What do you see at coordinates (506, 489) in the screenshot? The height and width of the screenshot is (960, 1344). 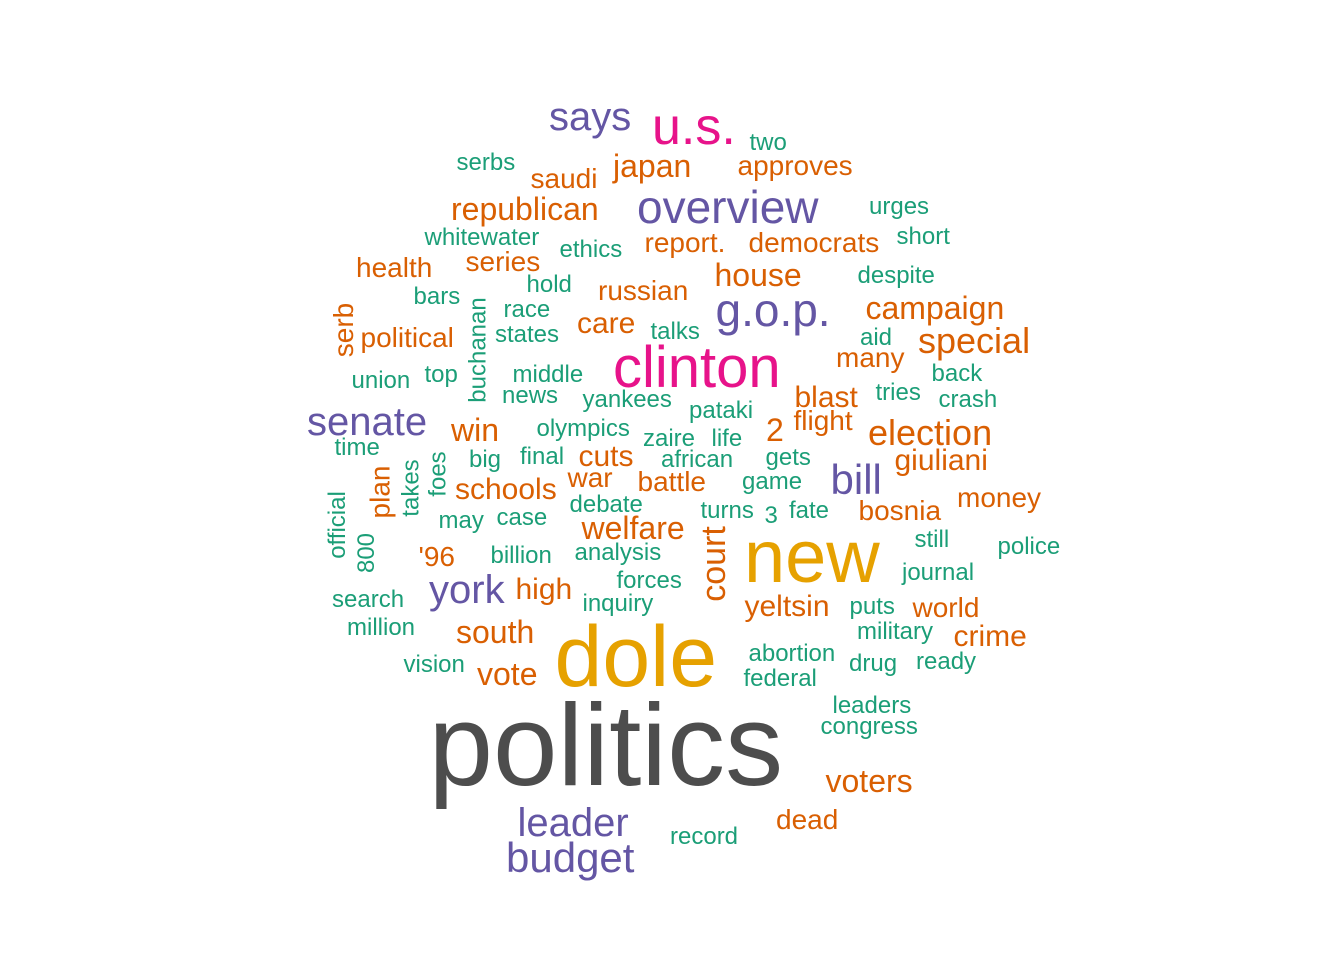 I see `word-schools: schools` at bounding box center [506, 489].